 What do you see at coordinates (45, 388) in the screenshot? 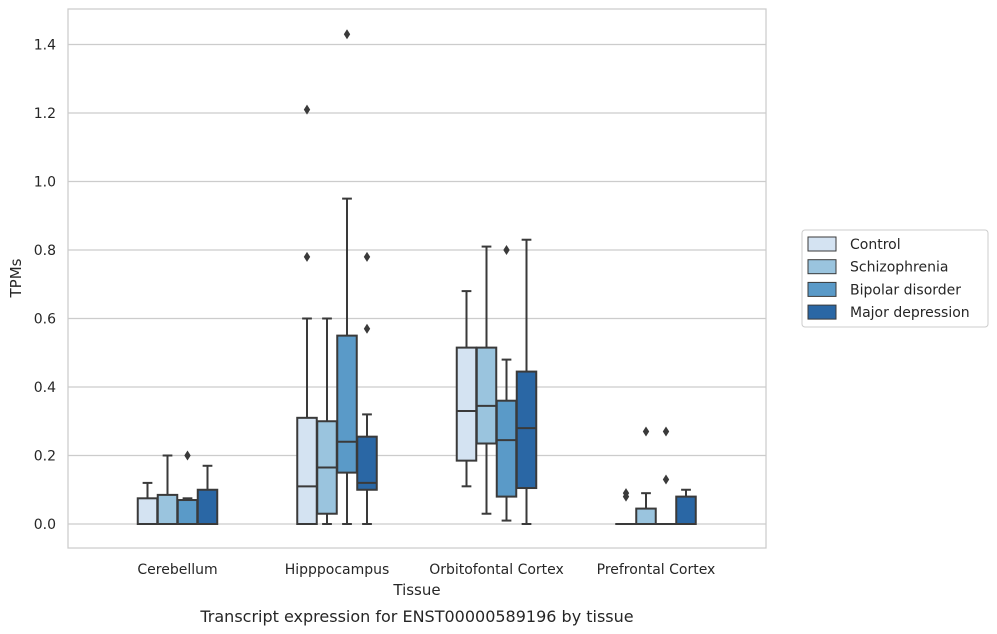
I see `y-tick-label: 0.4` at bounding box center [45, 388].